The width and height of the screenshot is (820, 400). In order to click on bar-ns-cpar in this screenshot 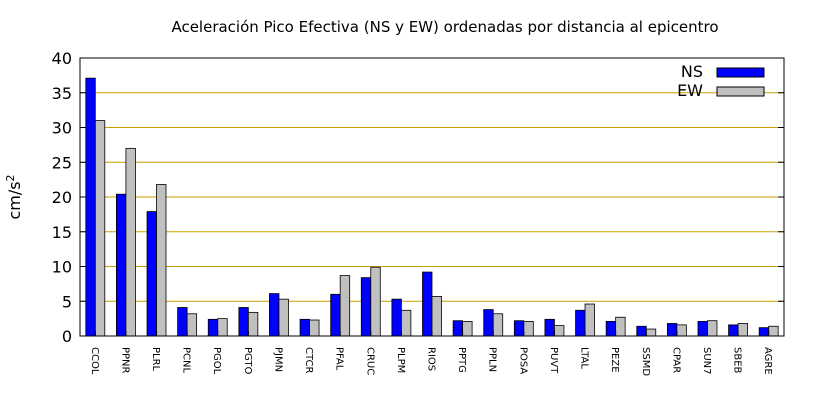, I will do `click(672, 330)`.